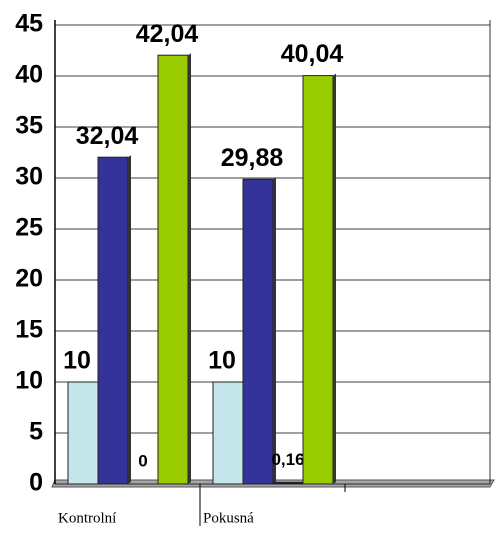  I want to click on x-tick-label: Kontrolní, so click(87, 518).